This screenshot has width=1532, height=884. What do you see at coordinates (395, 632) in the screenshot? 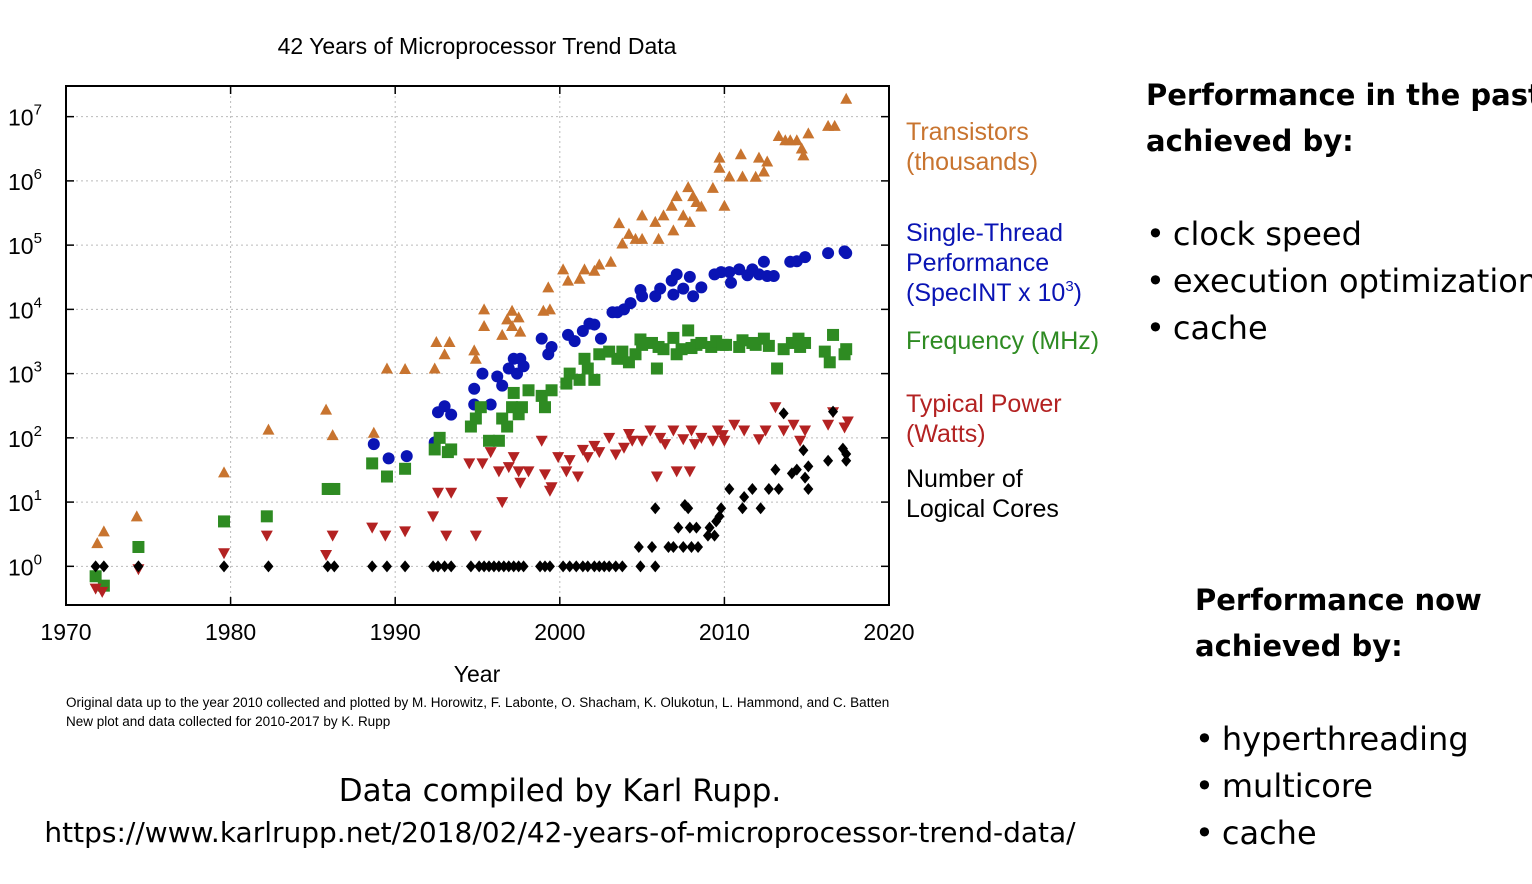
I see `x-tick-label: 1990` at bounding box center [395, 632].